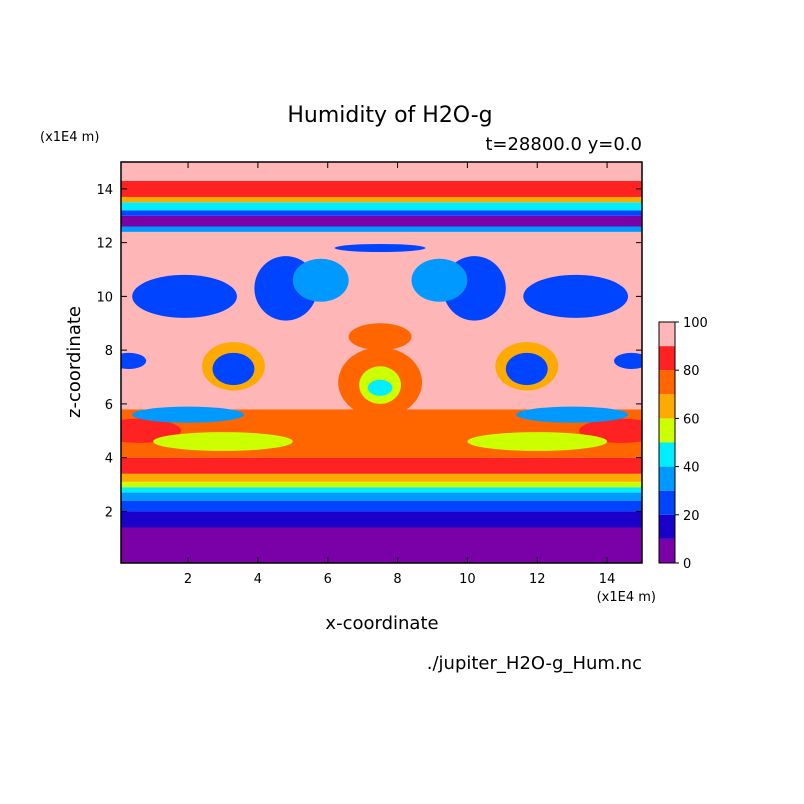 This screenshot has width=804, height=804. What do you see at coordinates (104, 190) in the screenshot?
I see `y-tick-label: 14` at bounding box center [104, 190].